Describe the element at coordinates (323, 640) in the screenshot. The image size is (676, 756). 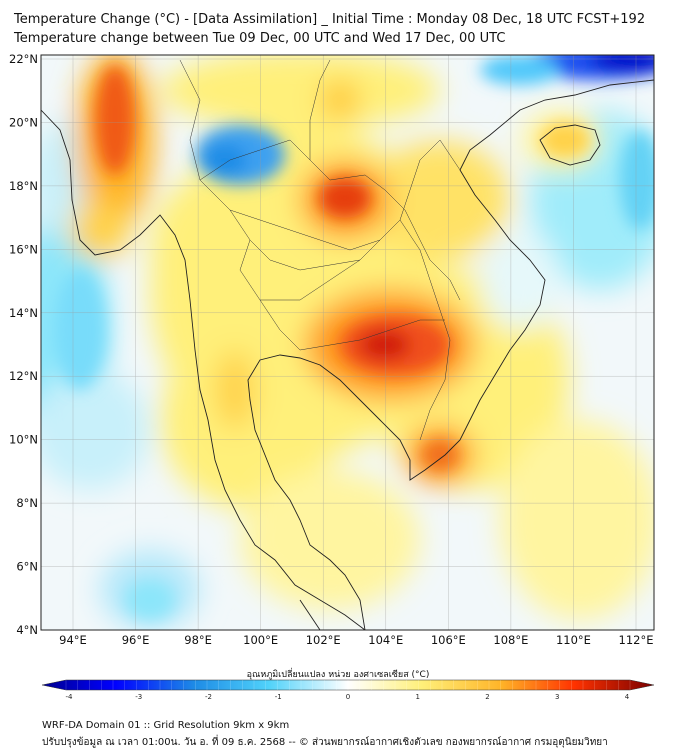
I see `lon-label: 102°E` at that location.